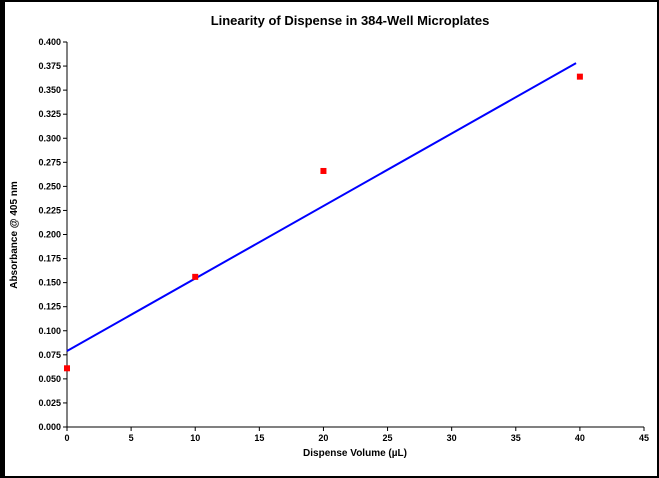 The width and height of the screenshot is (659, 478). I want to click on x-tick-label: 35, so click(516, 438).